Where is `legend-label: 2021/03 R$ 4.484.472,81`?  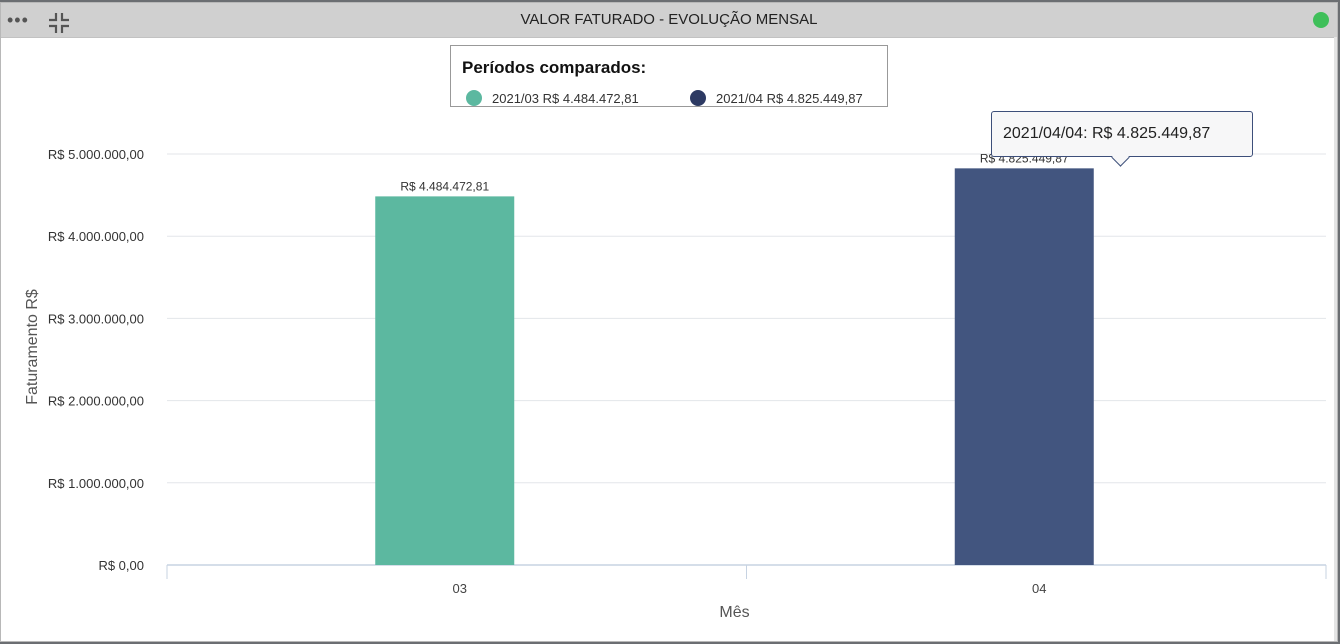 legend-label: 2021/03 R$ 4.484.472,81 is located at coordinates (565, 98).